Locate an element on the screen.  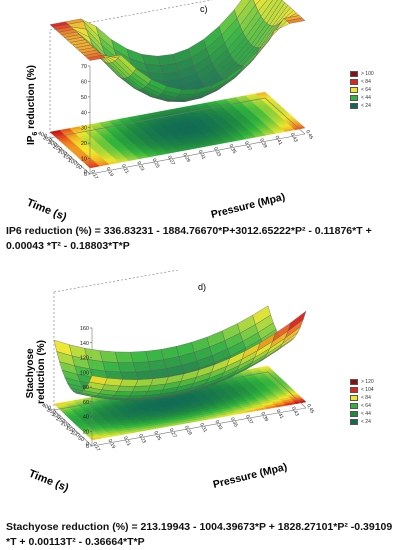
z-axis-label-main-c: IP is located at coordinates (31, 140).